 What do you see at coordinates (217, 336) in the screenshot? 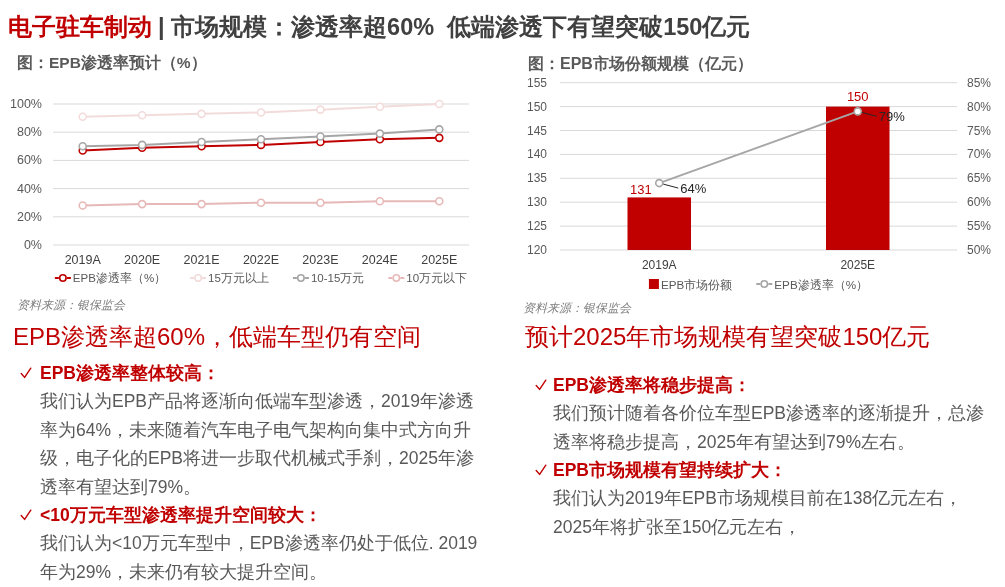
I see `title: EPB渗透率超60%，低端车型仍有空间` at bounding box center [217, 336].